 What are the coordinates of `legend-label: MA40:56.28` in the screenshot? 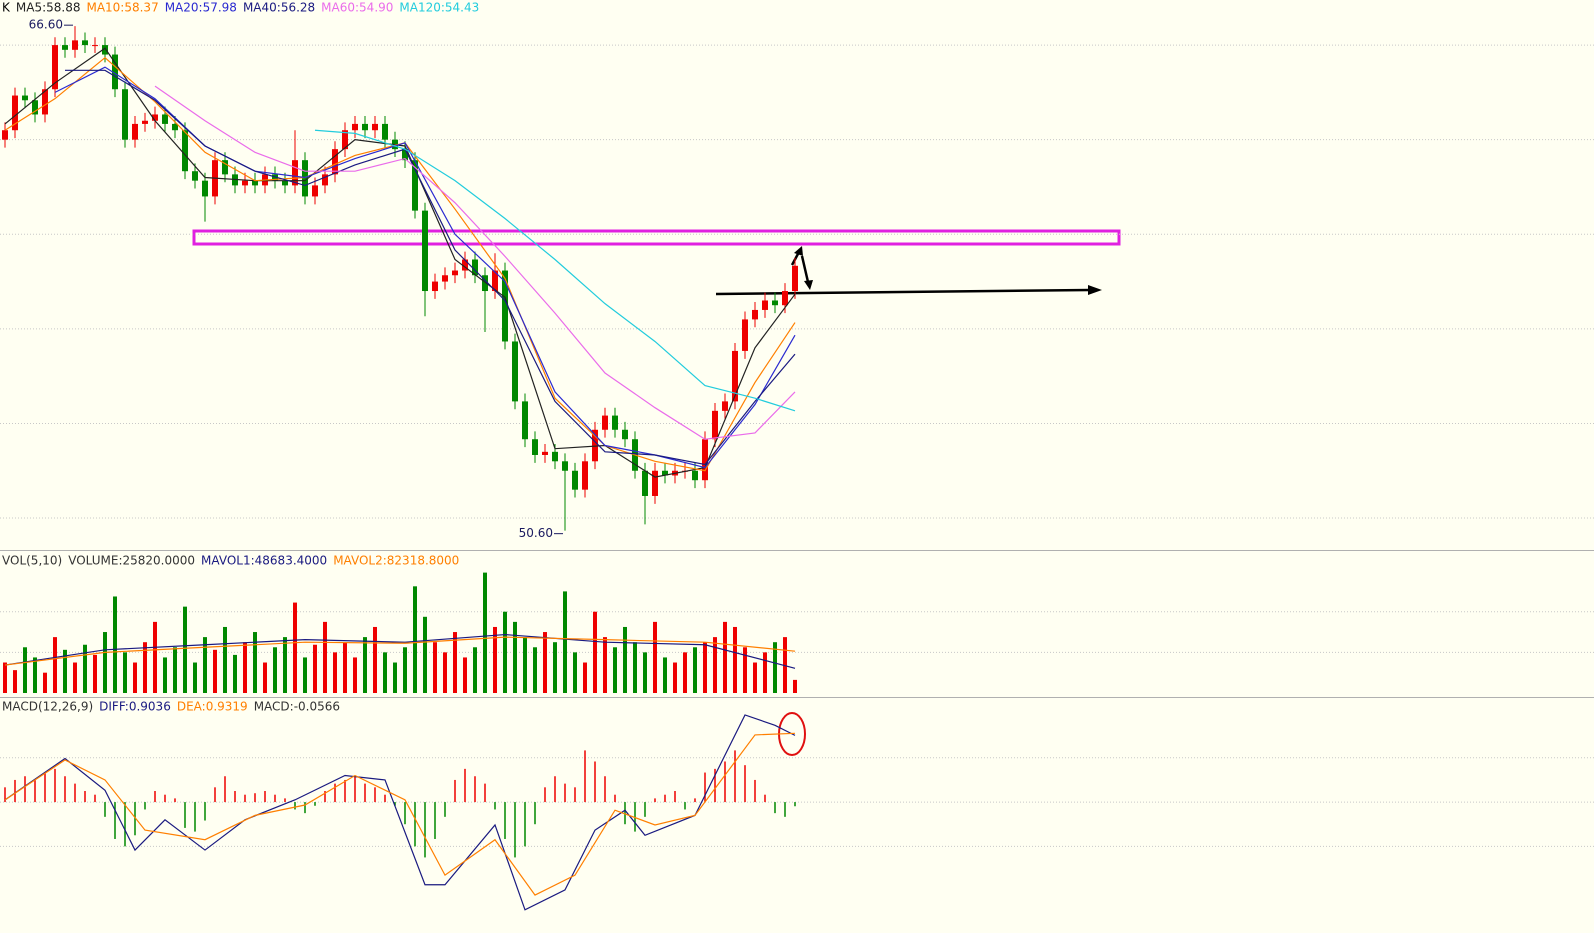 It's located at (279, 8).